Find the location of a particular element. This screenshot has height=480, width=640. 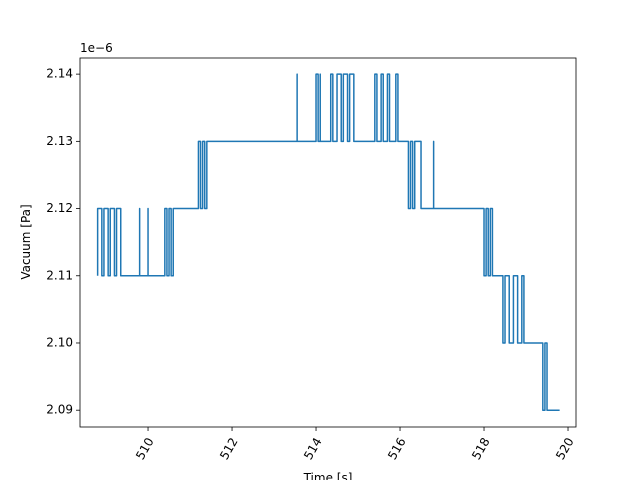

x-tick-label: 512 is located at coordinates (229, 448).